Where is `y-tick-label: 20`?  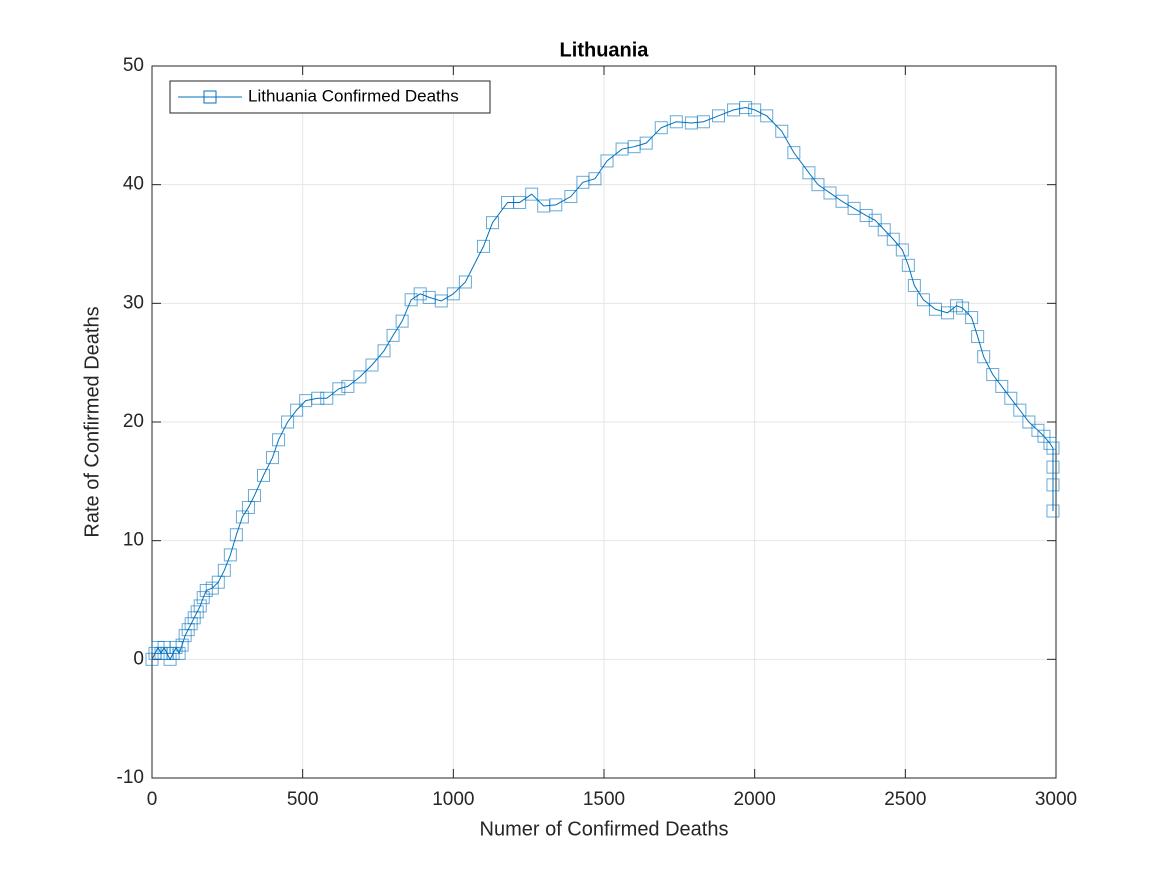
y-tick-label: 20 is located at coordinates (133, 421).